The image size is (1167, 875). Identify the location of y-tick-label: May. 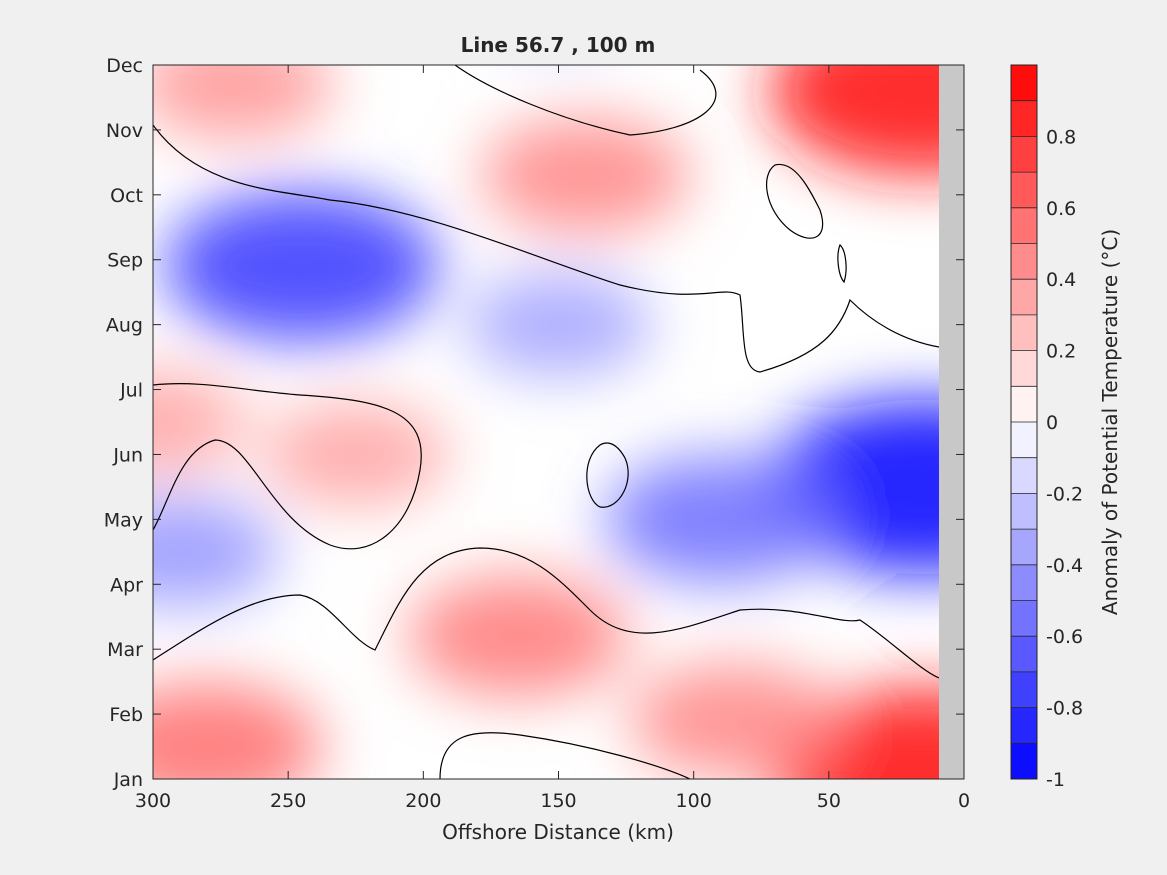
(123, 520).